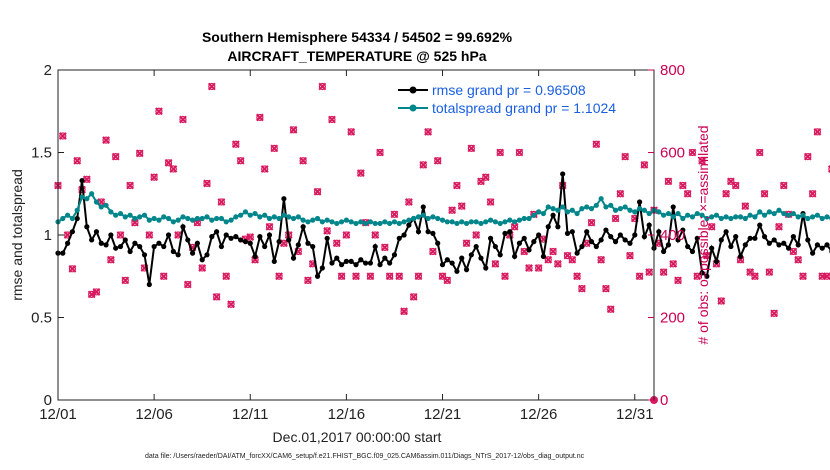 This screenshot has height=470, width=830. Describe the element at coordinates (41, 153) in the screenshot. I see `y-tick-label: 1.5` at that location.